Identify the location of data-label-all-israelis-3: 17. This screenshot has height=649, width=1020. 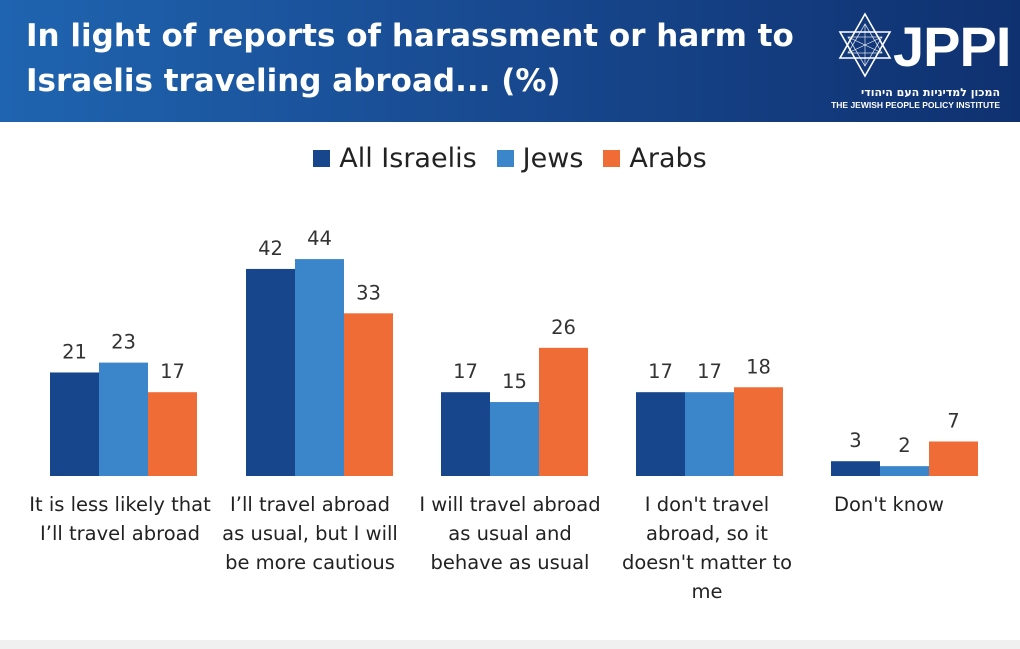
(660, 371).